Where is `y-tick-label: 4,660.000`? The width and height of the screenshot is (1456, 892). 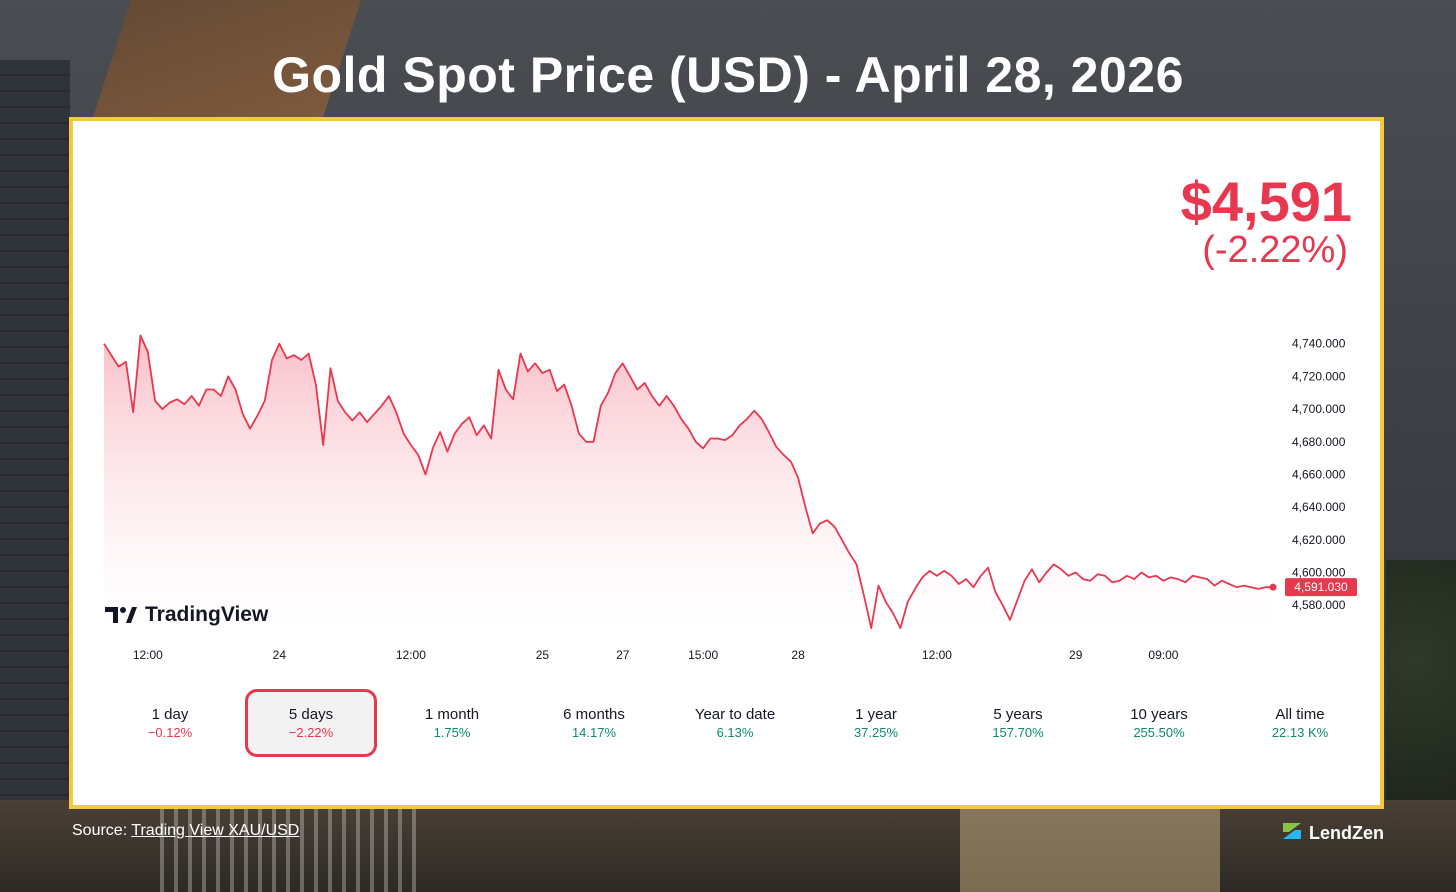 y-tick-label: 4,660.000 is located at coordinates (1319, 474).